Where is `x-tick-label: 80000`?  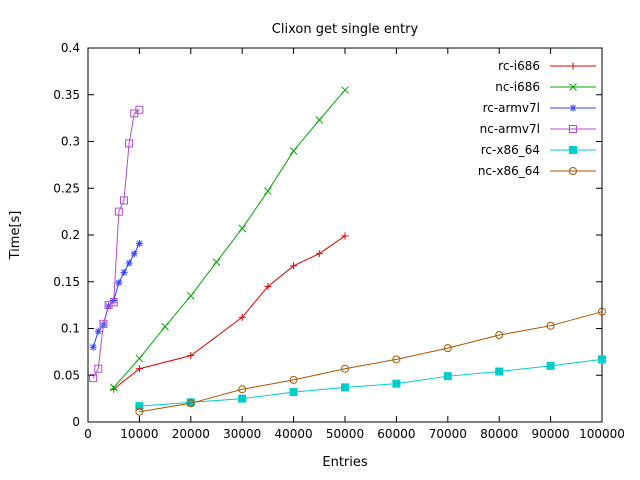
x-tick-label: 80000 is located at coordinates (499, 434).